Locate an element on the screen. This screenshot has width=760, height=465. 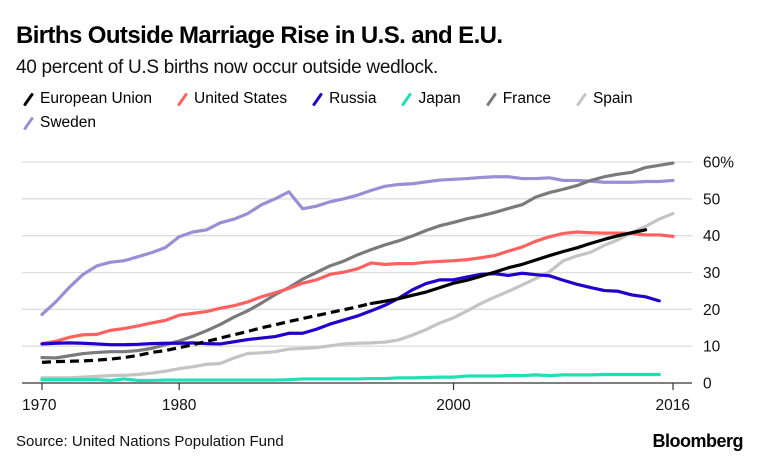
legend-label: Russia is located at coordinates (353, 98).